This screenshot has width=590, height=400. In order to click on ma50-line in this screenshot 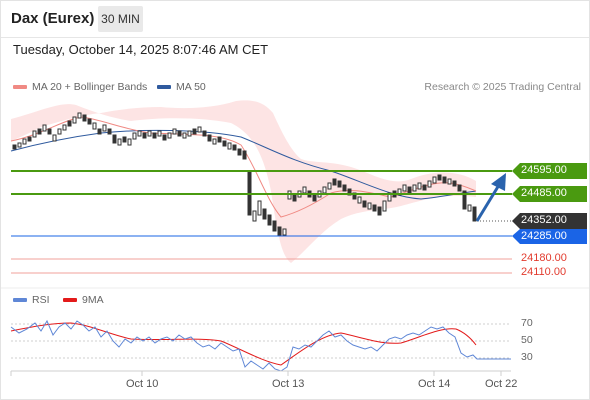, I will do `click(243, 164)`.